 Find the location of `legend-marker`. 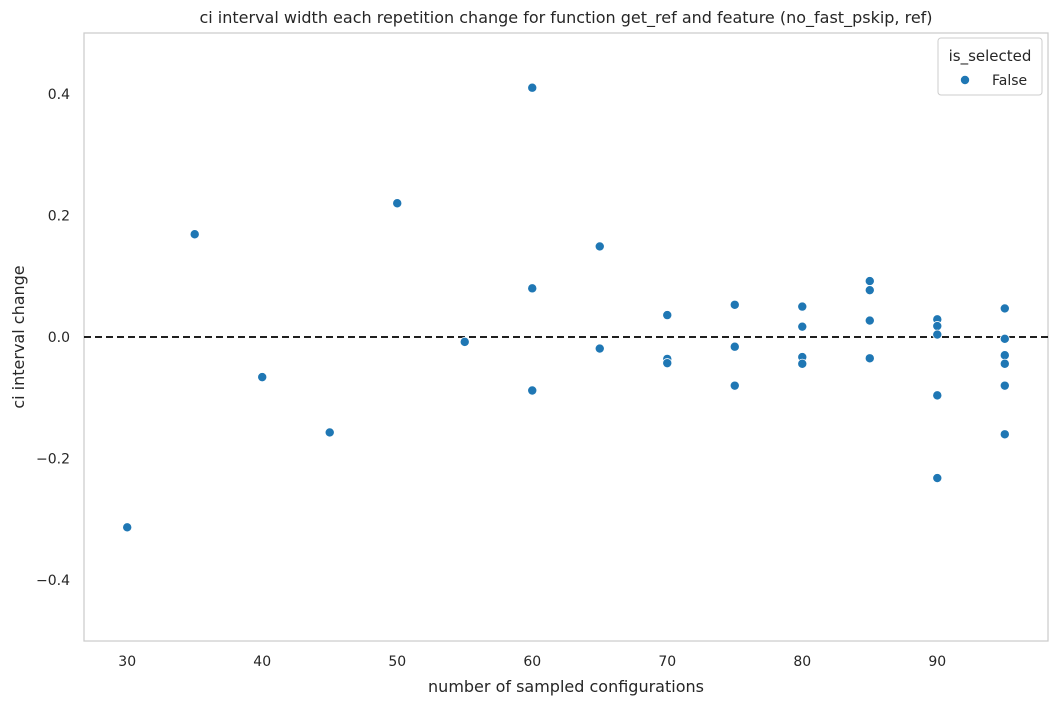

legend-marker is located at coordinates (965, 80).